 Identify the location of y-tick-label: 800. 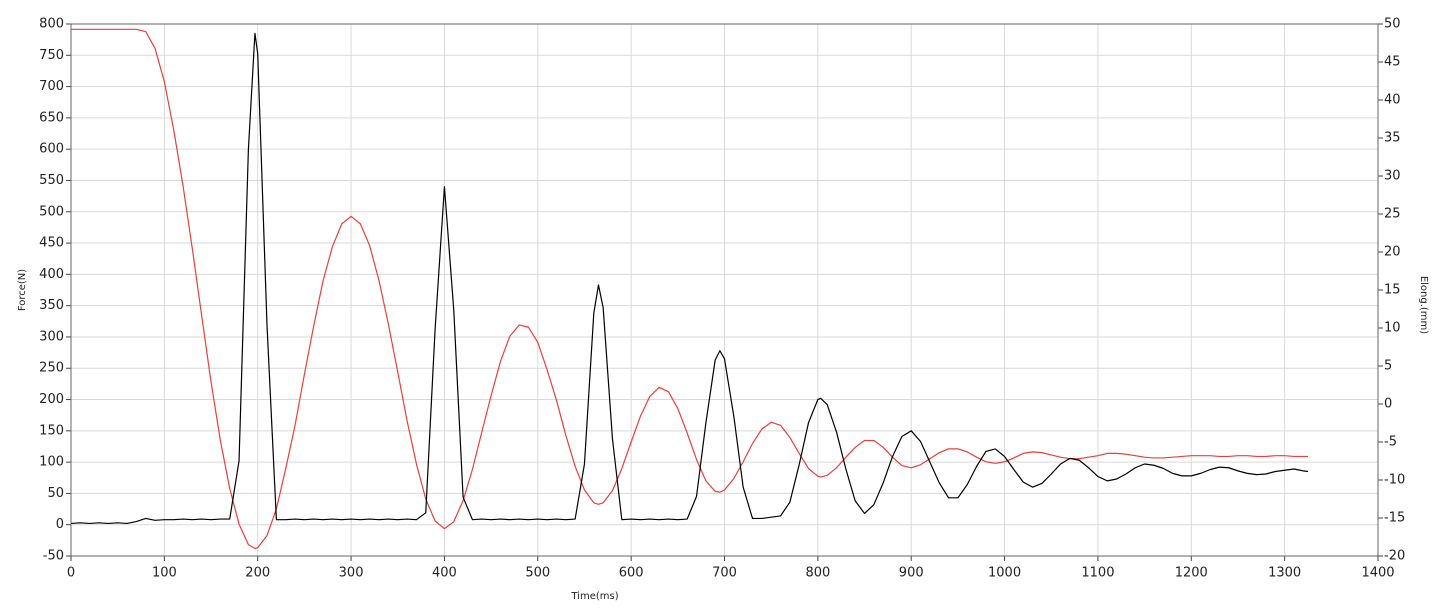
(51, 24).